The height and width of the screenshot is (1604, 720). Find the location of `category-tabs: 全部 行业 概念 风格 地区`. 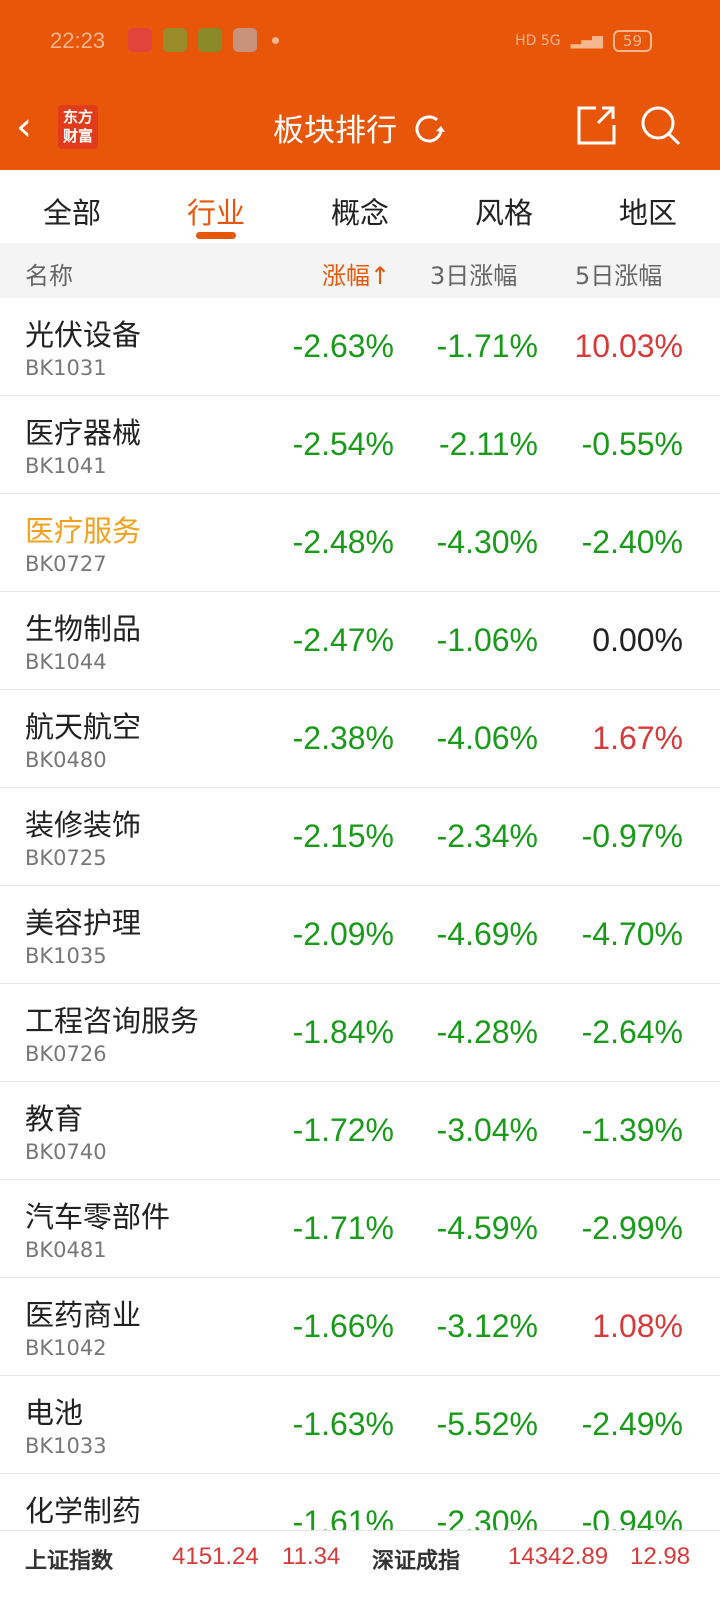

category-tabs: 全部 行业 概念 风格 地区 is located at coordinates (360, 206).